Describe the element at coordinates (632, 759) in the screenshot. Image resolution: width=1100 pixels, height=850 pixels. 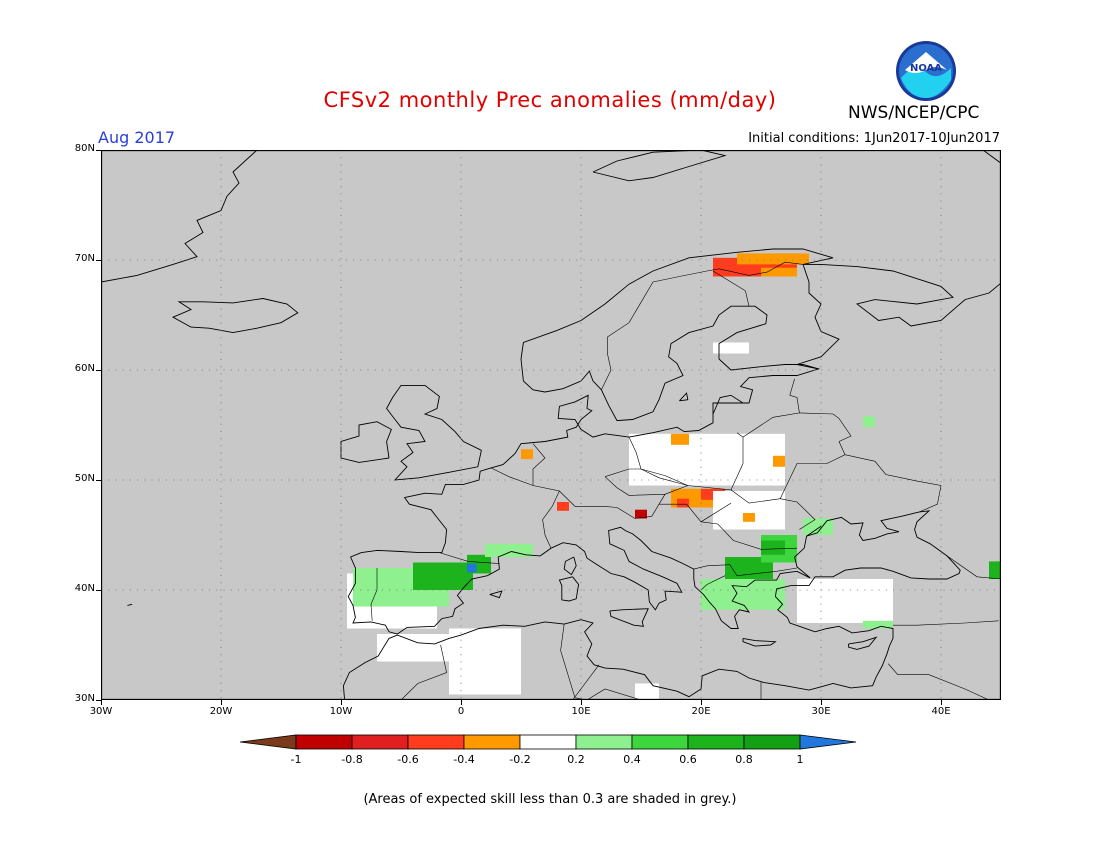
I see `colorbar-label: 0.4` at that location.